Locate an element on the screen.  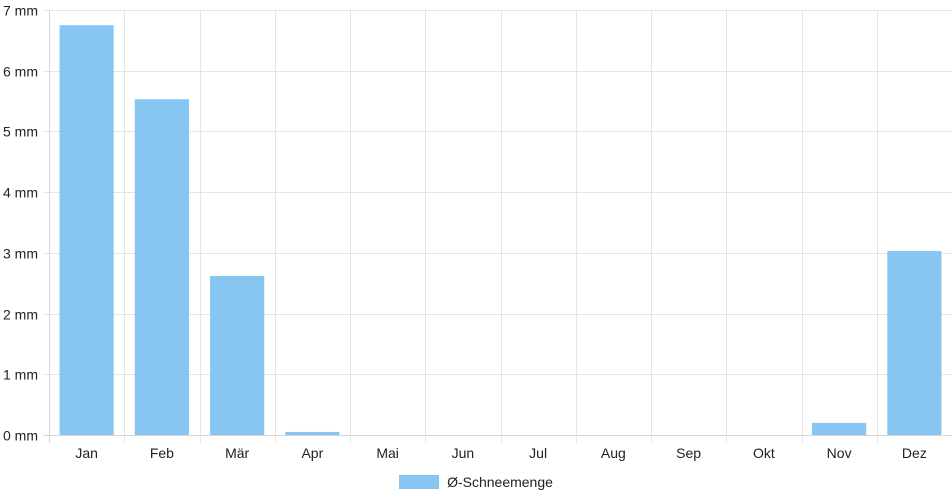
y-tick-label: 0 mm is located at coordinates (20, 436).